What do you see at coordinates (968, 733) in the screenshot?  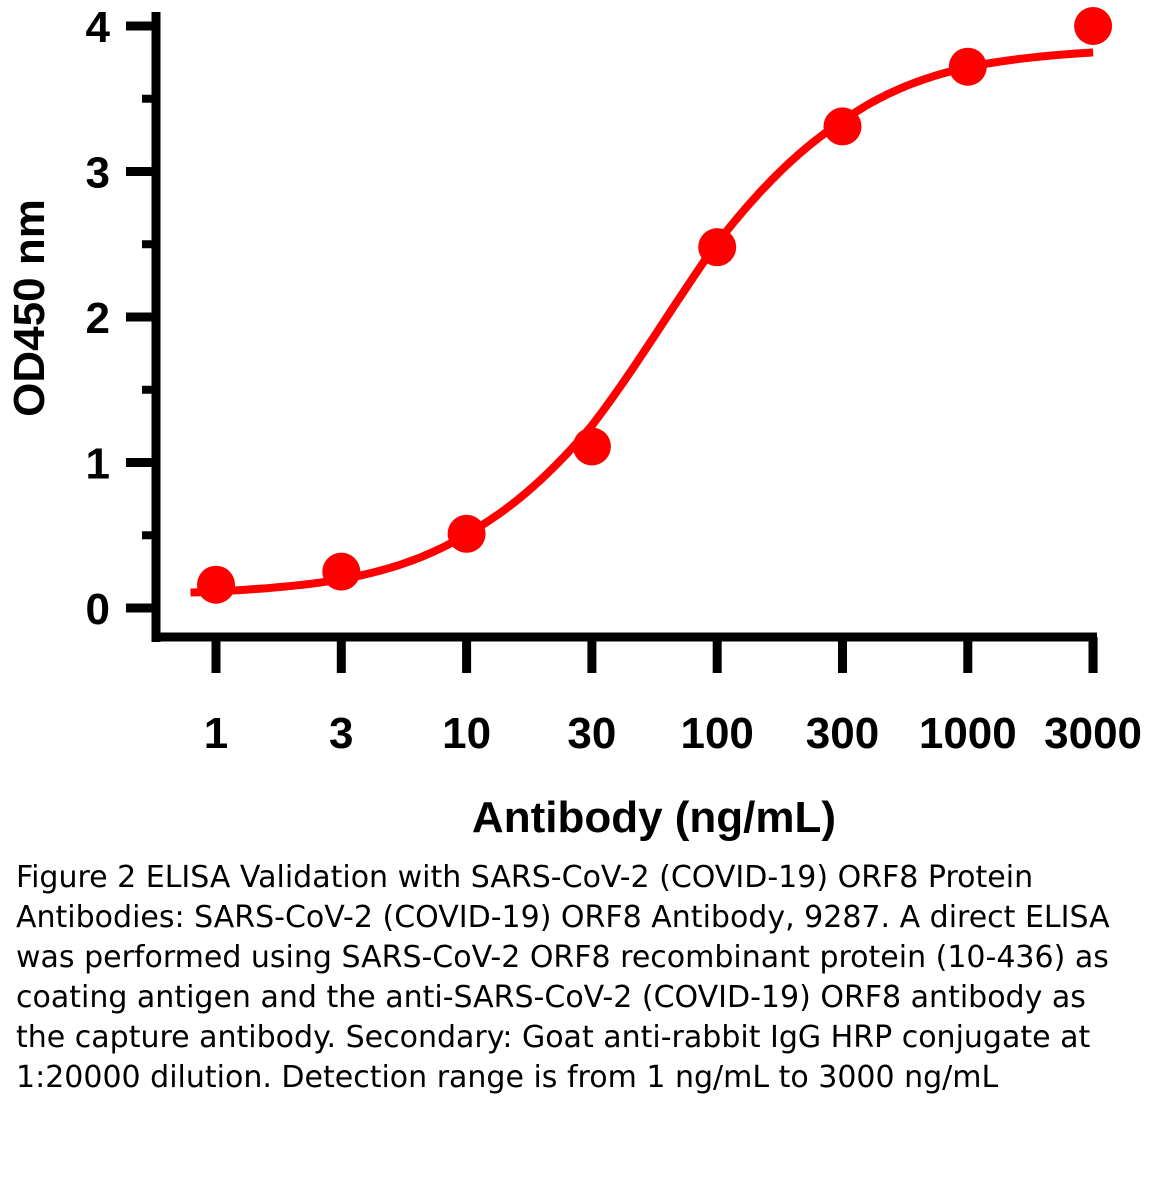 I see `x-tick-label: 1000` at bounding box center [968, 733].